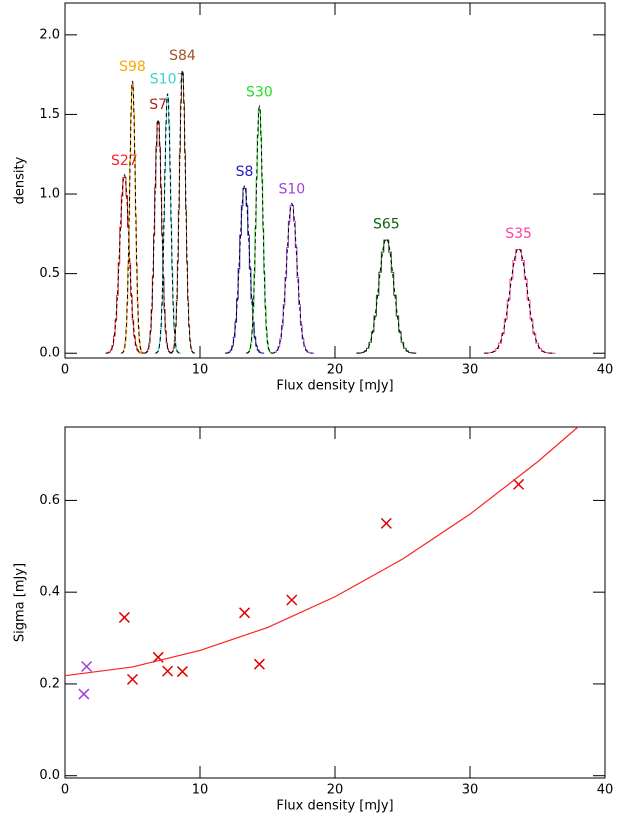  Describe the element at coordinates (124, 161) in the screenshot. I see `series-label: S27` at that location.